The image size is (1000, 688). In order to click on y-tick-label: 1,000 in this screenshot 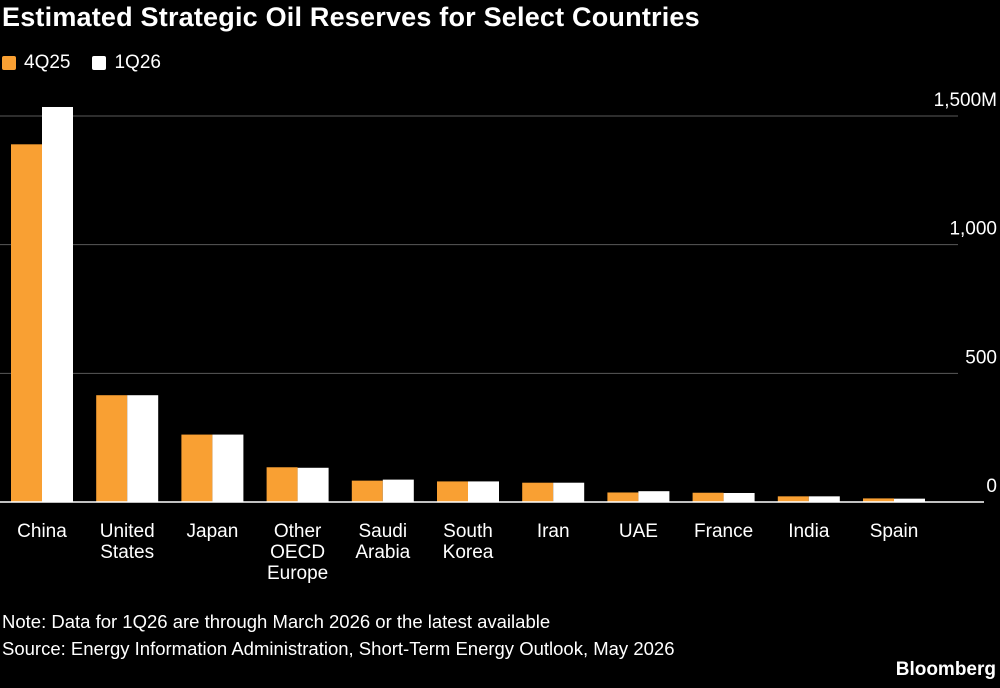, I will do `click(973, 229)`.